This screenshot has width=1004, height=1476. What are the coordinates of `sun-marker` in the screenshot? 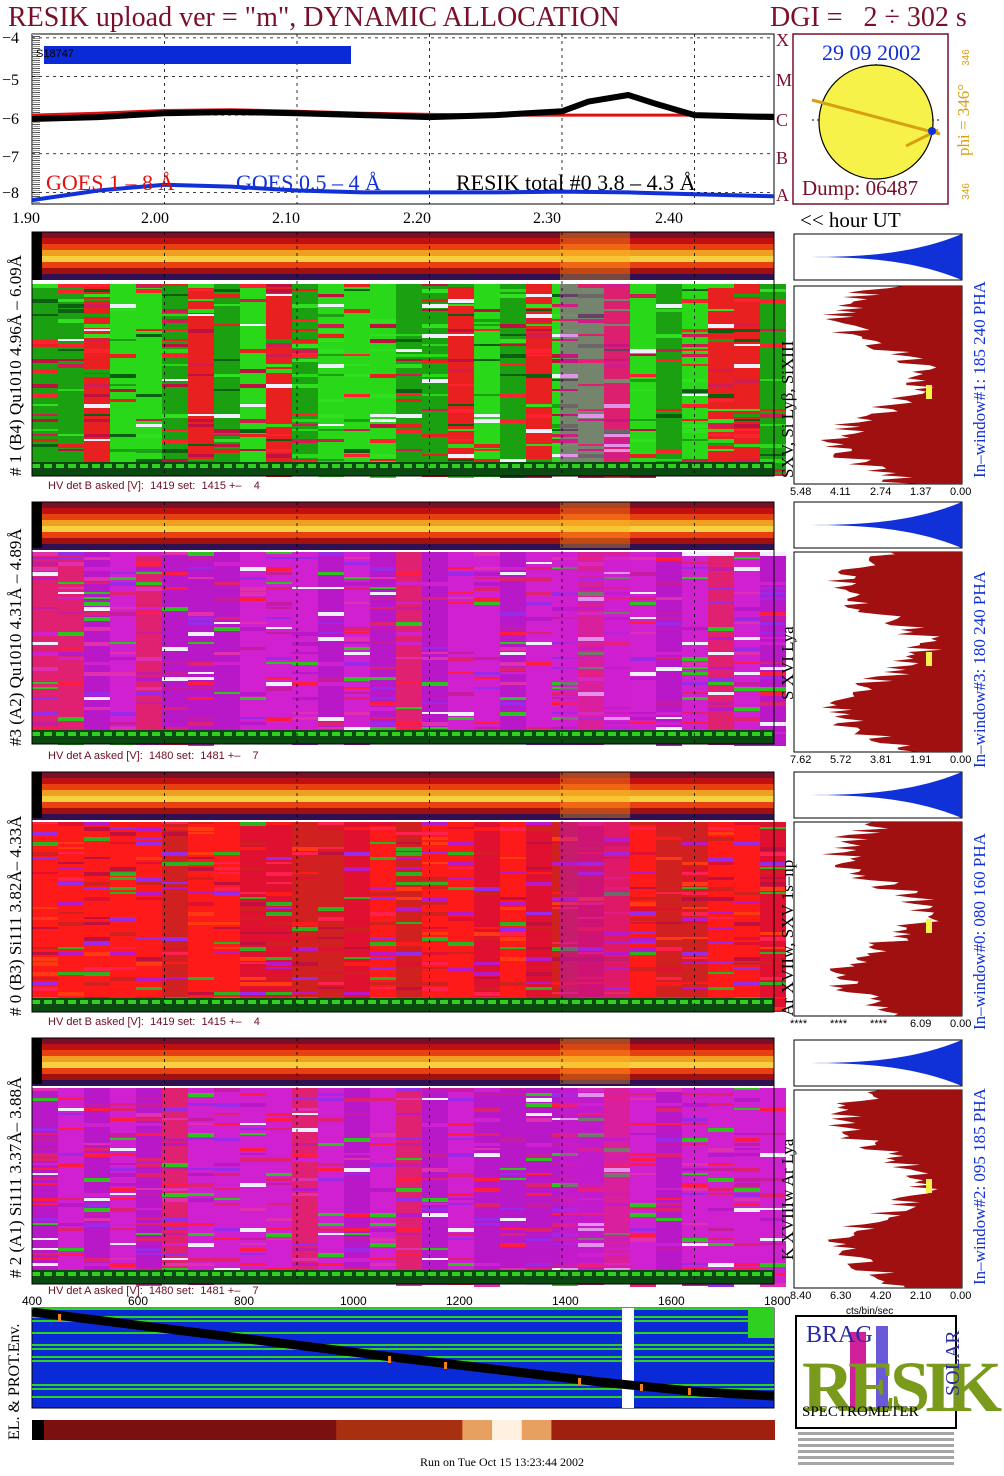 It's located at (932, 131).